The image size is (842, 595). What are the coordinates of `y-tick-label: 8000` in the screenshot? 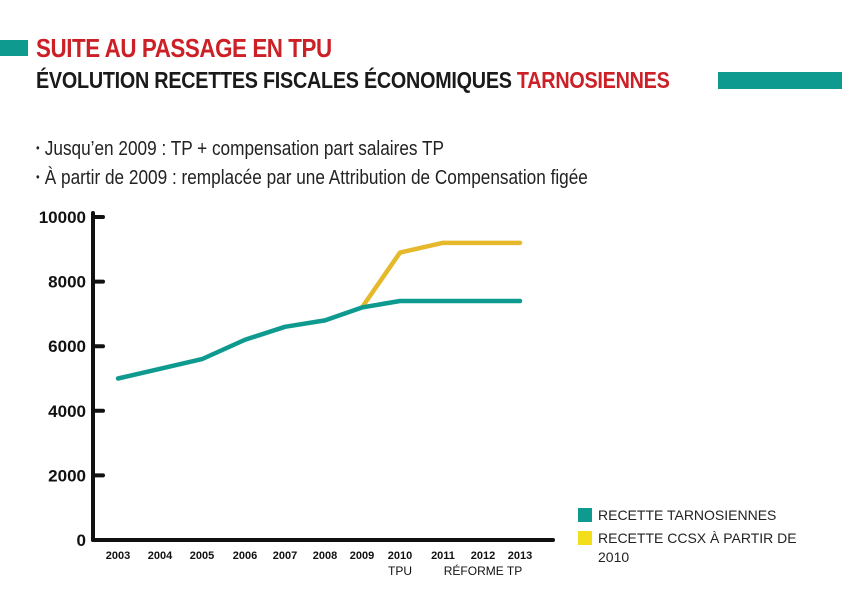 It's located at (67, 282).